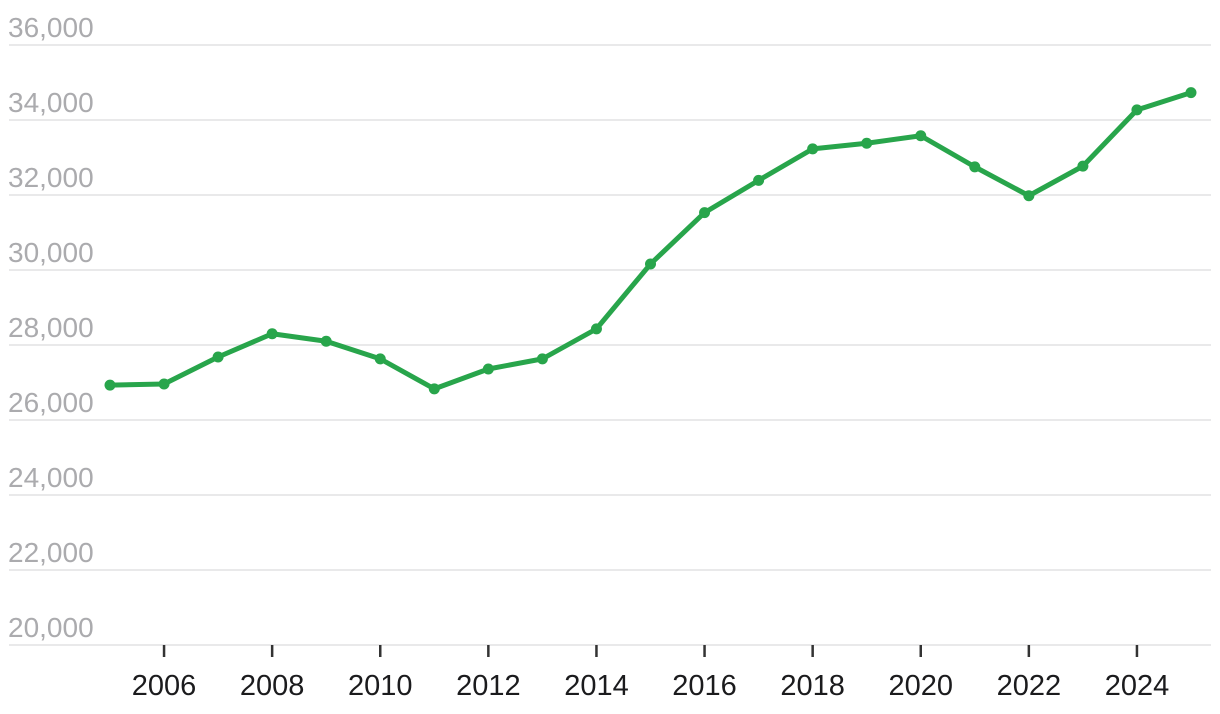 The width and height of the screenshot is (1220, 714). What do you see at coordinates (812, 686) in the screenshot?
I see `x-tick-label: 2018` at bounding box center [812, 686].